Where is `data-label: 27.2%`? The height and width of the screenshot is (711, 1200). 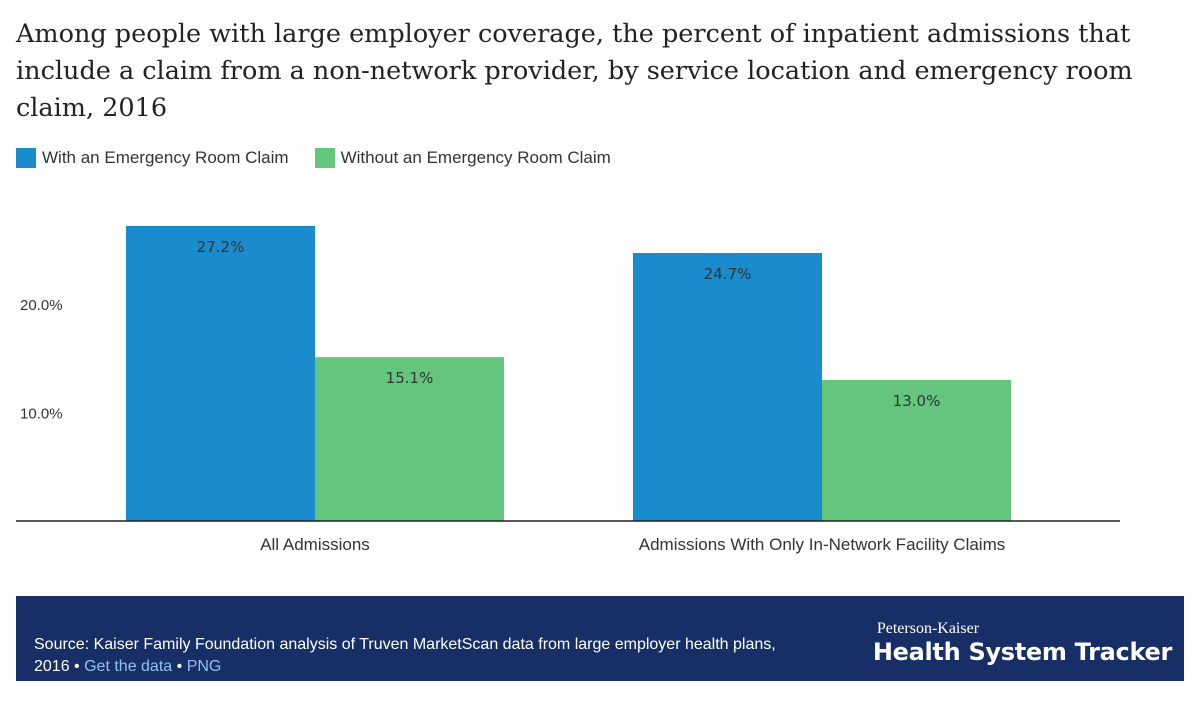
data-label: 27.2% is located at coordinates (221, 247).